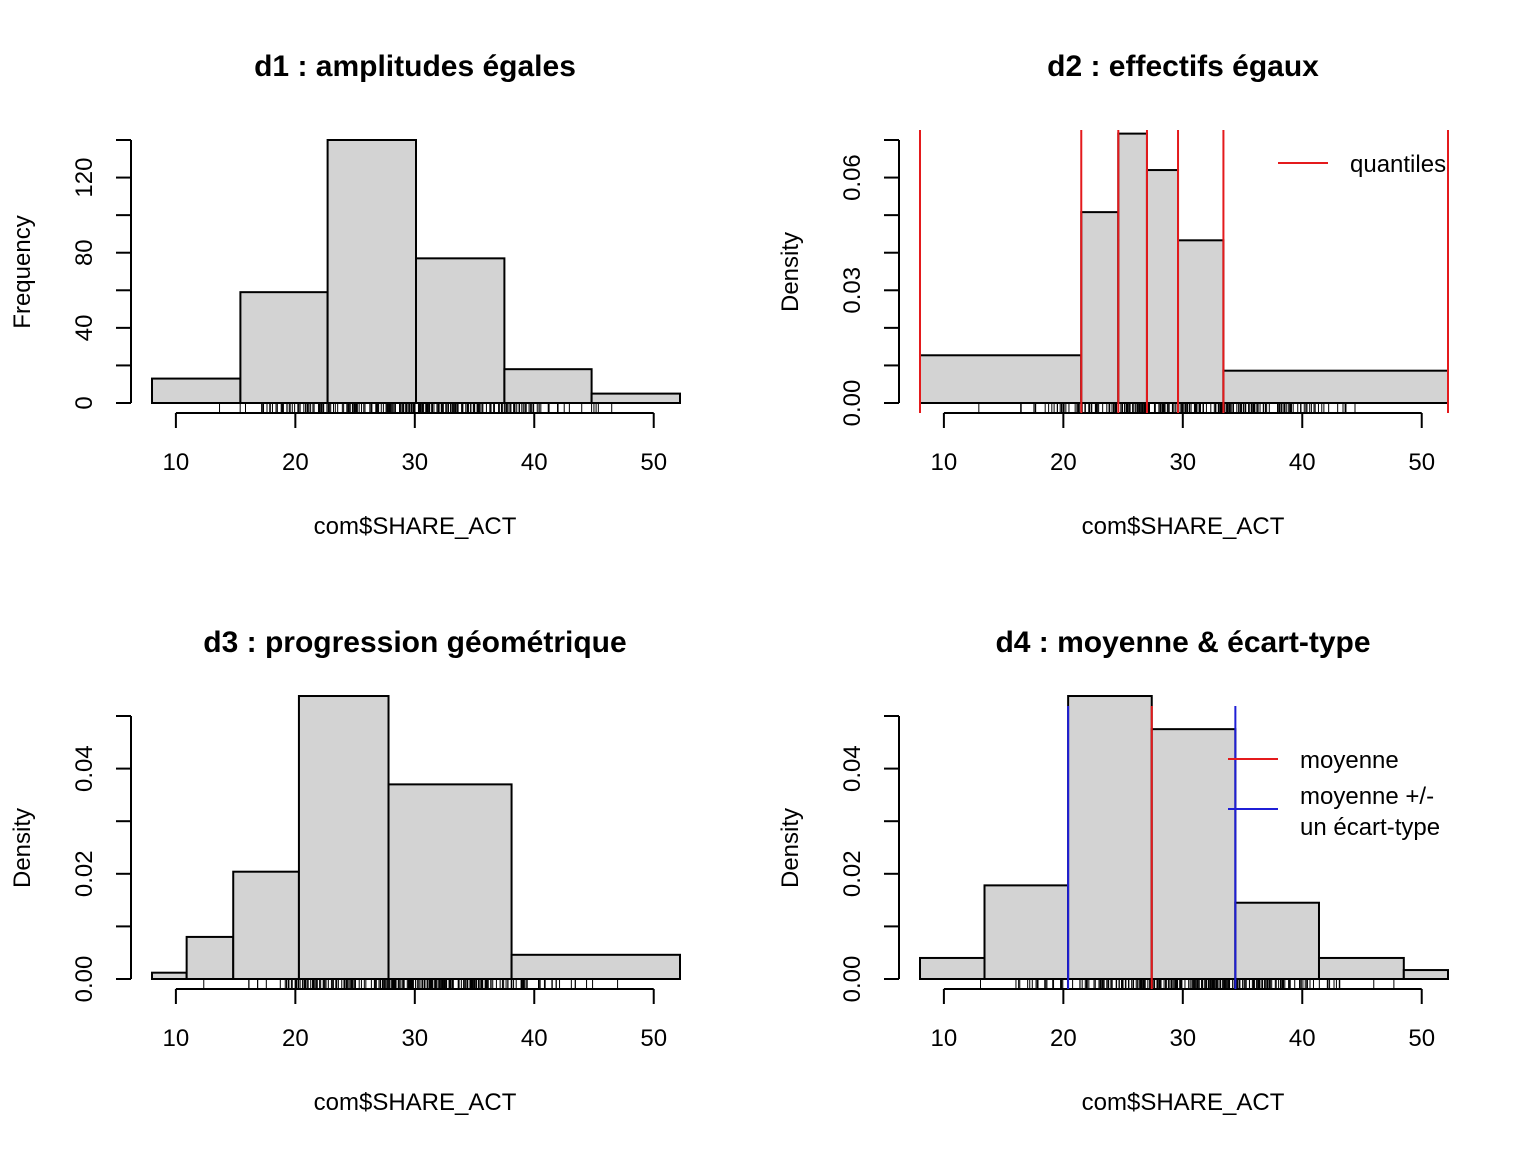 The width and height of the screenshot is (1536, 1152). What do you see at coordinates (1370, 827) in the screenshot?
I see `legend-label: un écart-type` at bounding box center [1370, 827].